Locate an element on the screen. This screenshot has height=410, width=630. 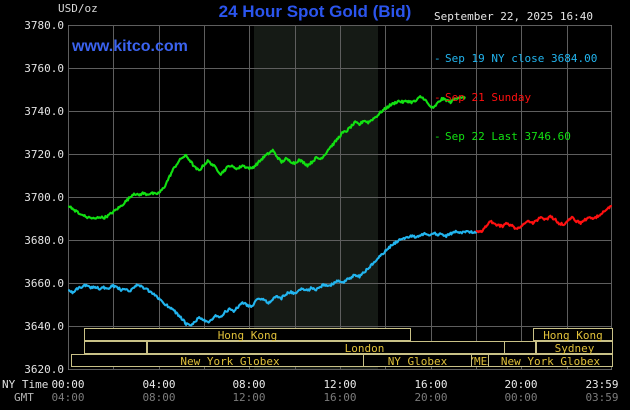
x-tick-label-ny: 23:59 is located at coordinates (602, 384).